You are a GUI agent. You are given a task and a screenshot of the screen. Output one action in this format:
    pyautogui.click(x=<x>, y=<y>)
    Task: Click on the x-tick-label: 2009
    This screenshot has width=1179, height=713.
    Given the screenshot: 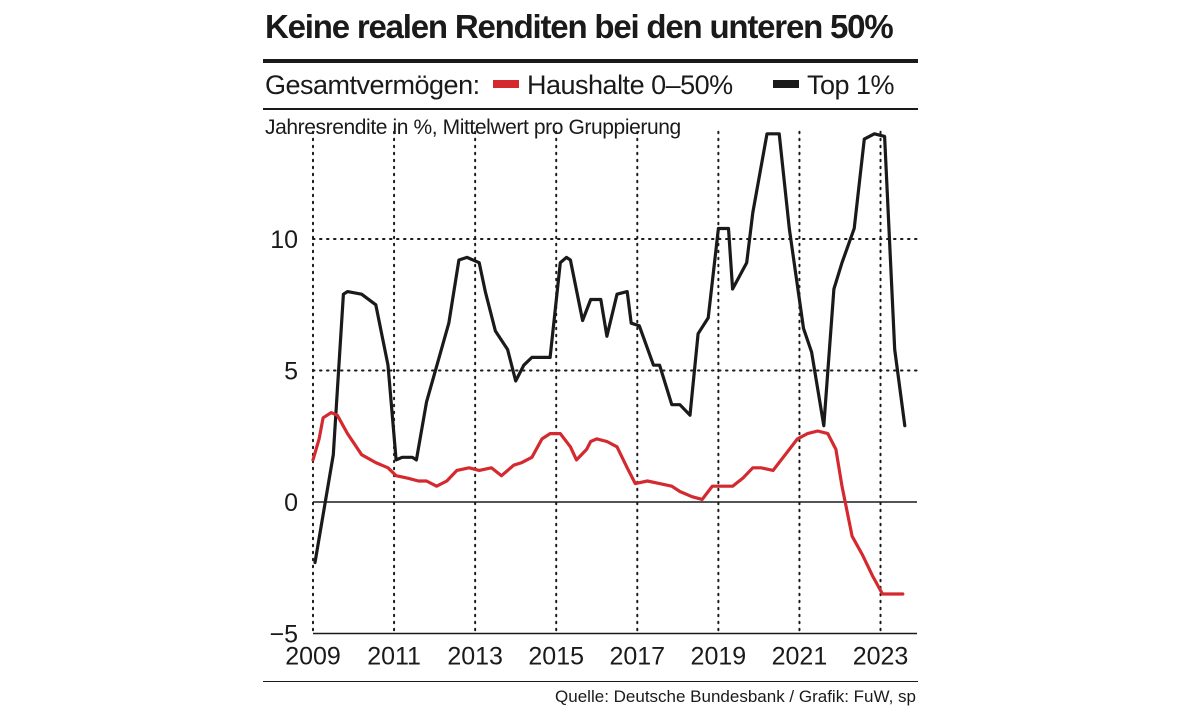 What is the action you would take?
    pyautogui.click(x=313, y=657)
    